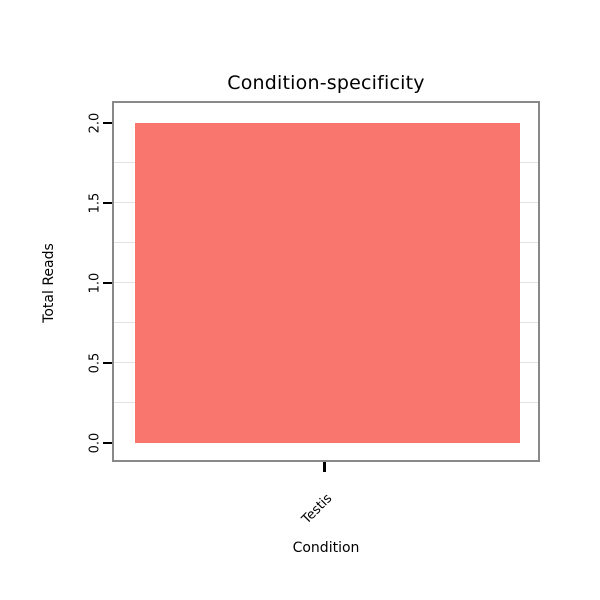 The height and width of the screenshot is (600, 600). What do you see at coordinates (324, 467) in the screenshot?
I see `x-tick-mark` at bounding box center [324, 467].